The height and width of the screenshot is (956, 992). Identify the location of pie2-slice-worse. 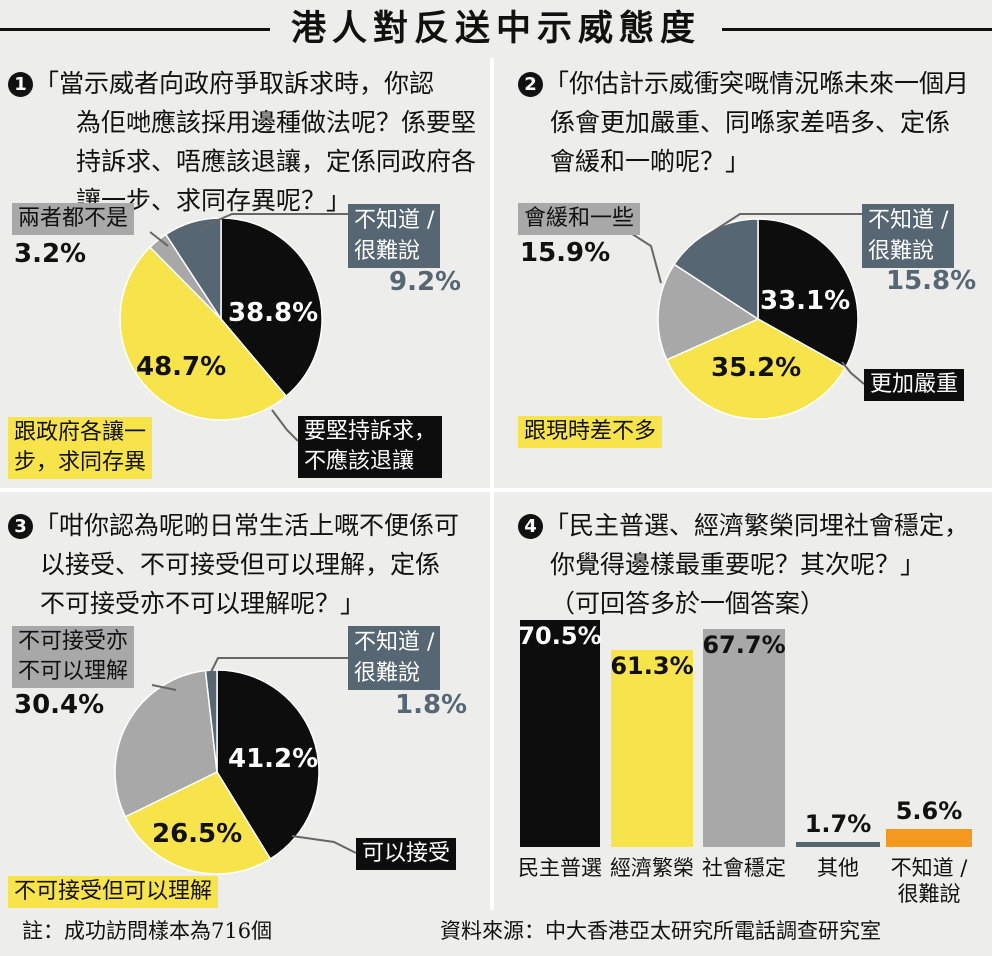
(808, 293).